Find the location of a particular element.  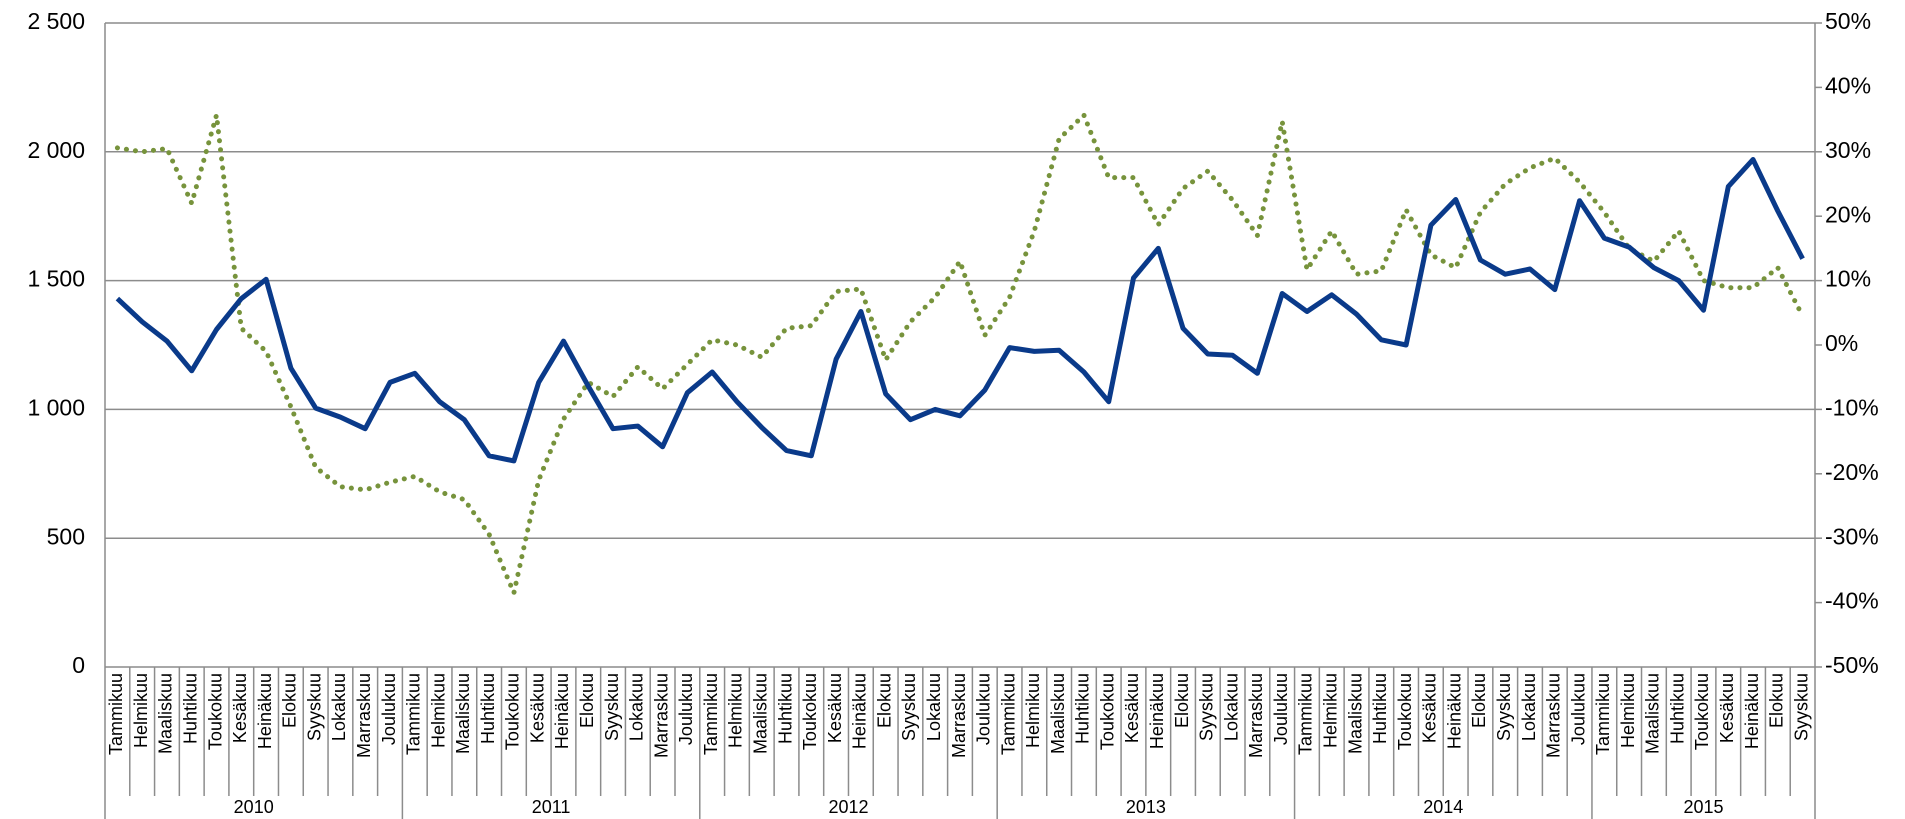

y2-tick-label: 10% is located at coordinates (1848, 279).